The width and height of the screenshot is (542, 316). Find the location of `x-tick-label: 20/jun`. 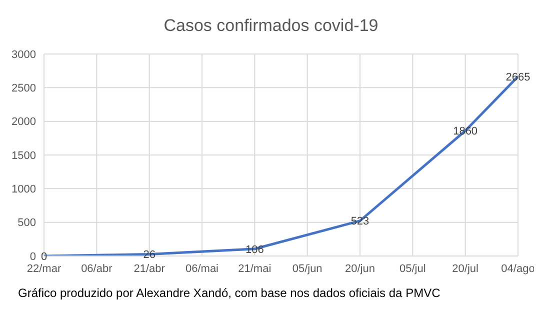

x-tick-label: 20/jun is located at coordinates (360, 268).